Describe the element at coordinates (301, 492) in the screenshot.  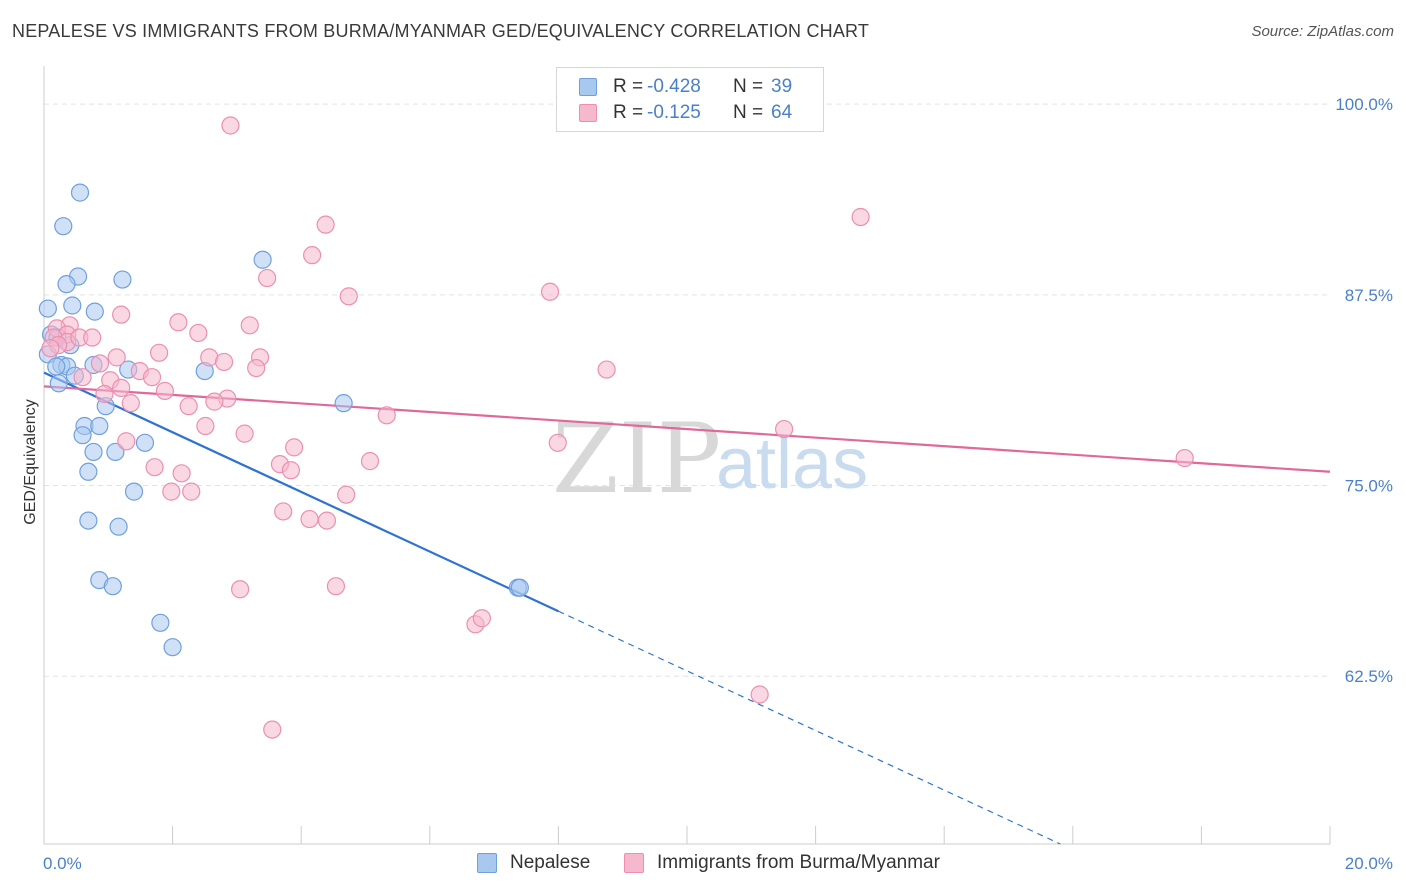
I see `nepalese-trend-line` at that location.